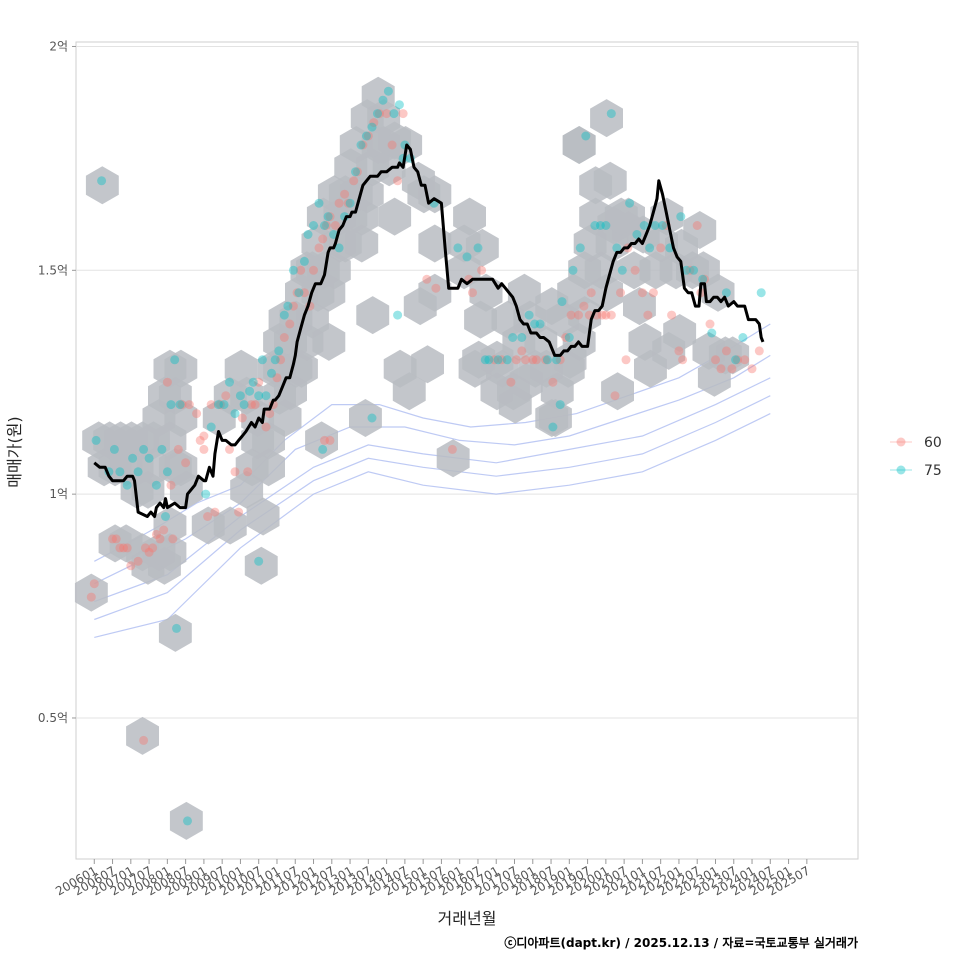 The height and width of the screenshot is (960, 960). I want to click on y-tick-label: 2억, so click(58, 46).